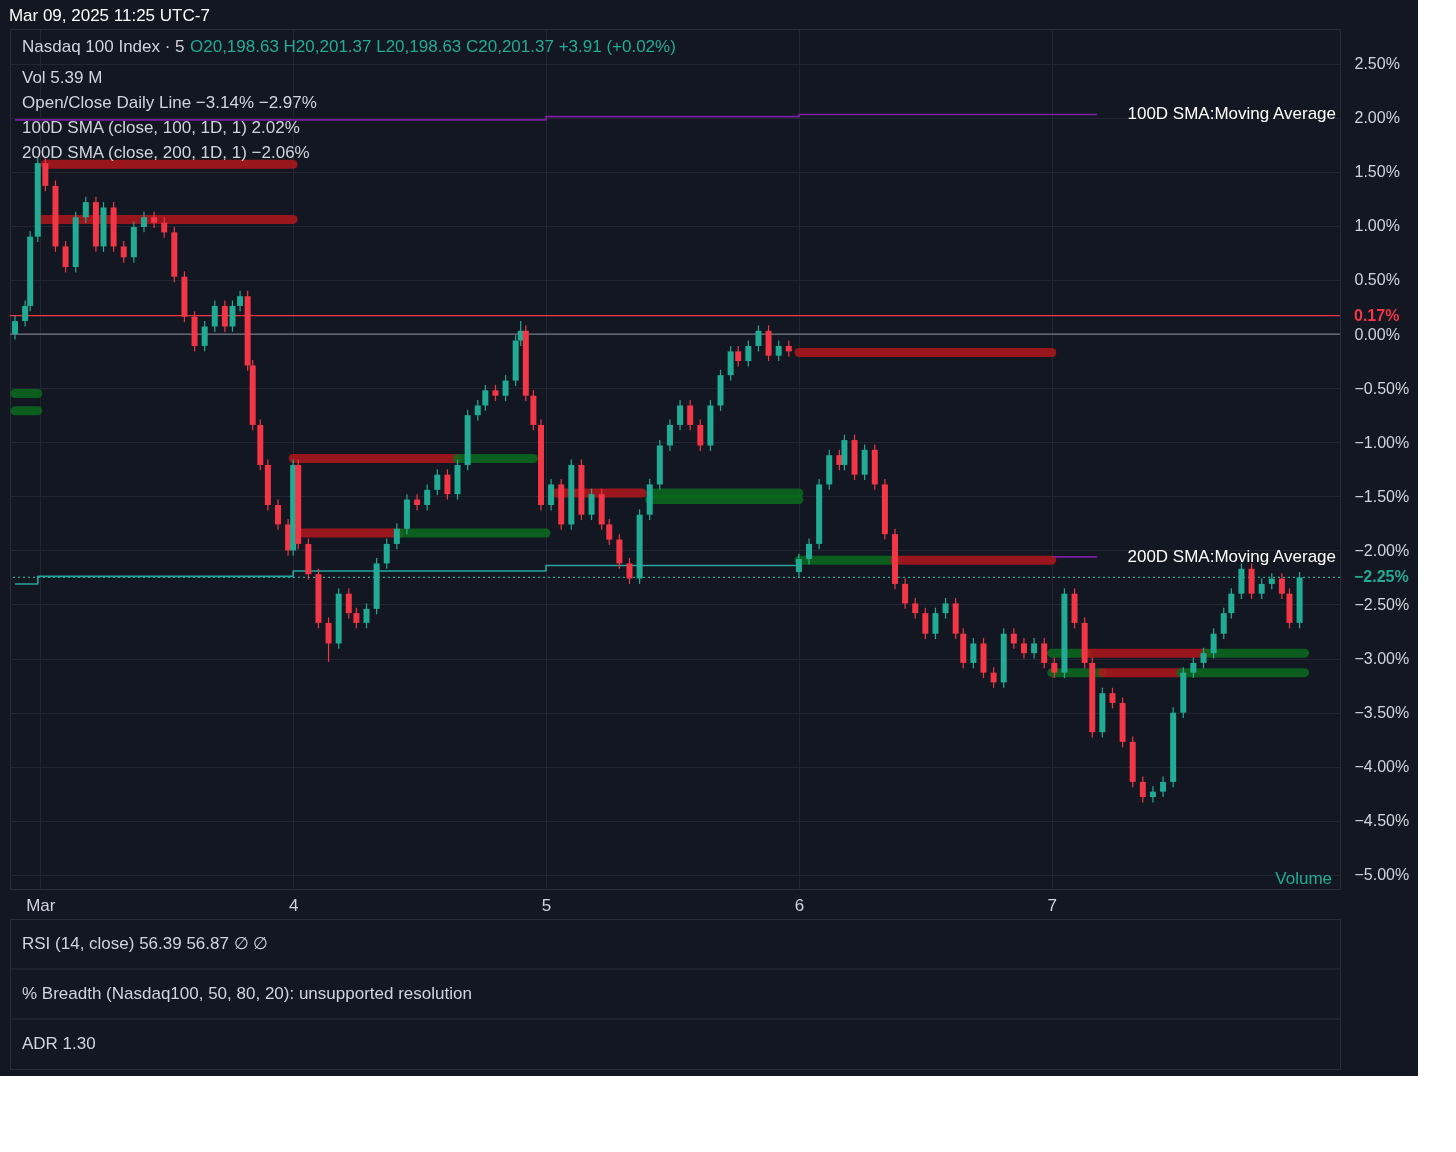  What do you see at coordinates (59, 1043) in the screenshot?
I see `text: ADR 1.30` at bounding box center [59, 1043].